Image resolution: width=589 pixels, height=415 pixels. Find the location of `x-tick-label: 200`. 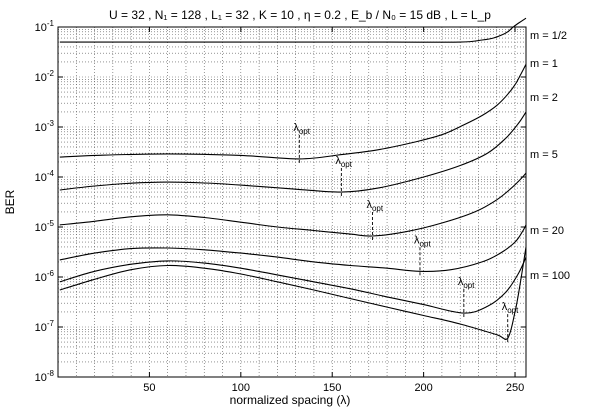

x-tick-label: 200 is located at coordinates (423, 388).